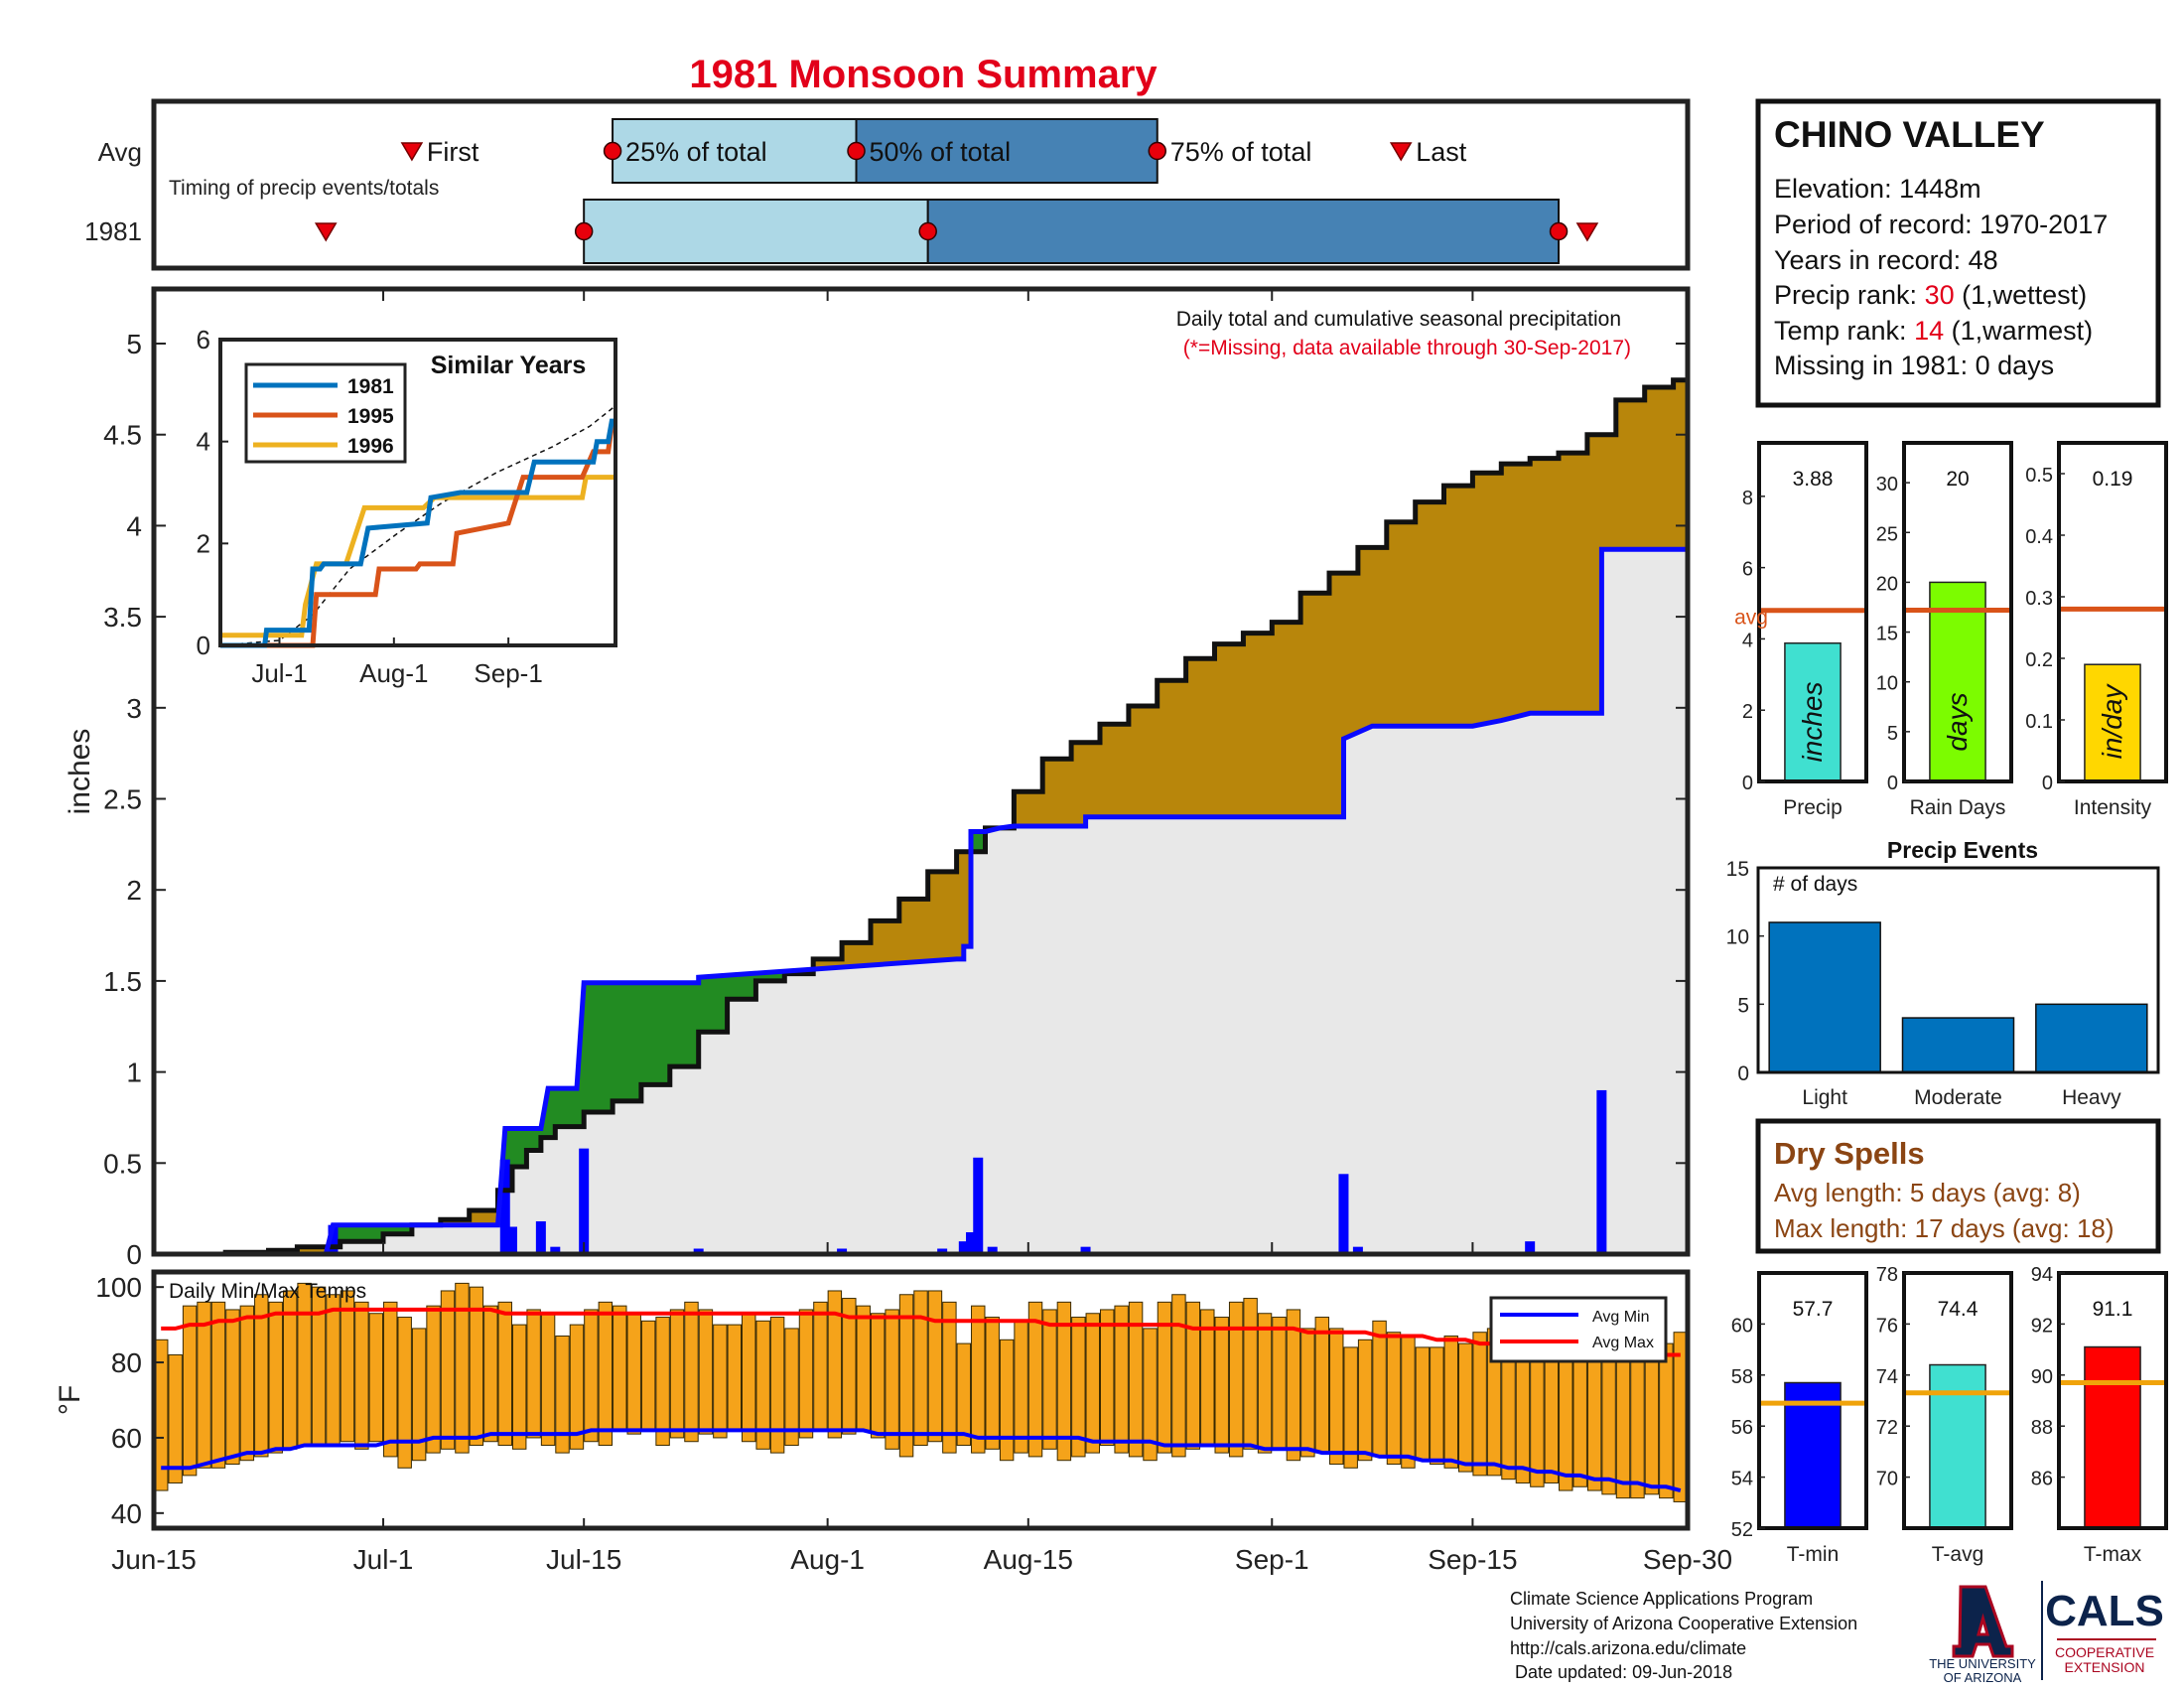 This screenshot has height=1693, width=2184. Describe the element at coordinates (383, 1559) in the screenshot. I see `x-tick-label: Jul-1` at that location.